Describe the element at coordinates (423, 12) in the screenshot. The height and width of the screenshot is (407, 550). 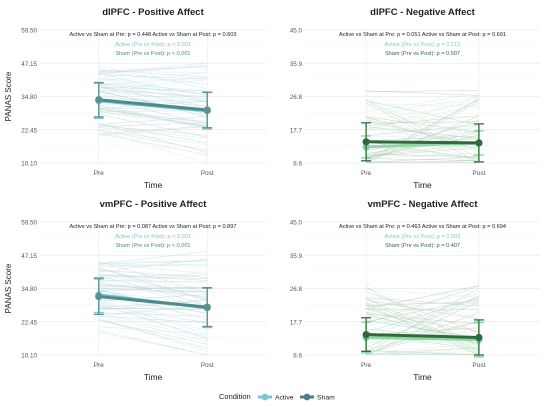
I see `panel-title: dlPFC - Negative Affect` at that location.